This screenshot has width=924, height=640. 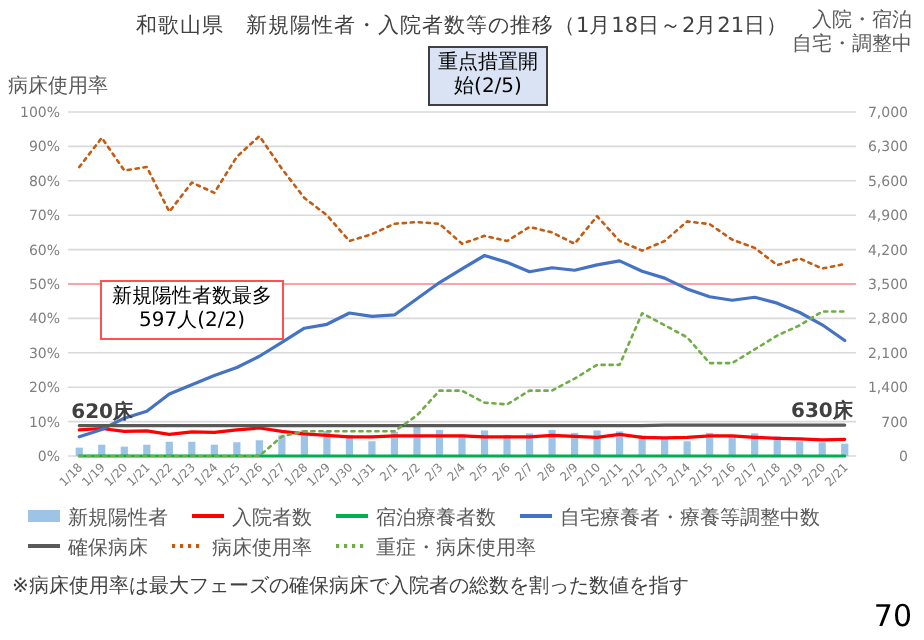 What do you see at coordinates (107, 548) in the screenshot?
I see `legend-label: 確保病床` at bounding box center [107, 548].